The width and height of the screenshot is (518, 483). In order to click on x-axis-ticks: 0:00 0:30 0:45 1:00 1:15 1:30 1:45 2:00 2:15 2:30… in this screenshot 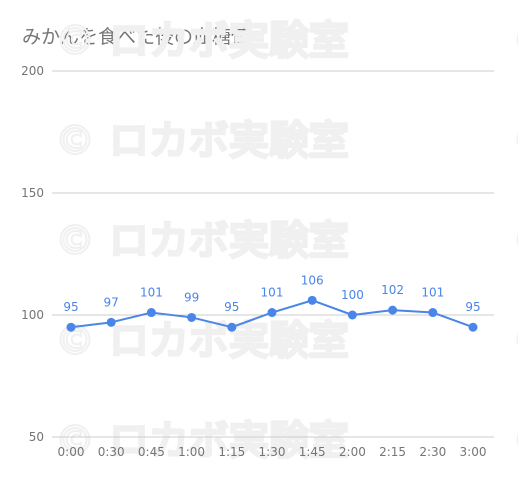, I will do `click(272, 452)`.